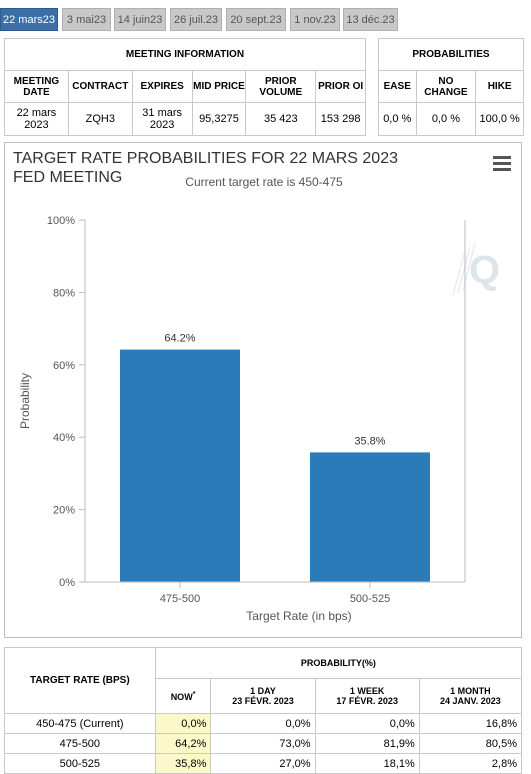  I want to click on y-axis-label: Probability, so click(25, 401).